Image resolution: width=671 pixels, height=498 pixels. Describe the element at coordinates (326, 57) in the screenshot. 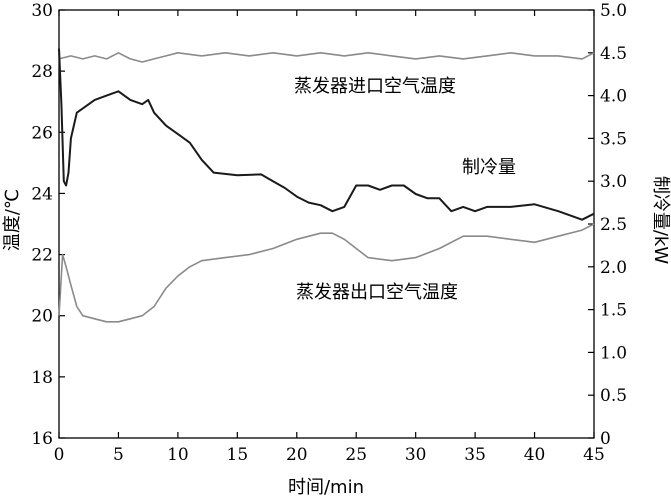

I see `series-line-inlet` at that location.